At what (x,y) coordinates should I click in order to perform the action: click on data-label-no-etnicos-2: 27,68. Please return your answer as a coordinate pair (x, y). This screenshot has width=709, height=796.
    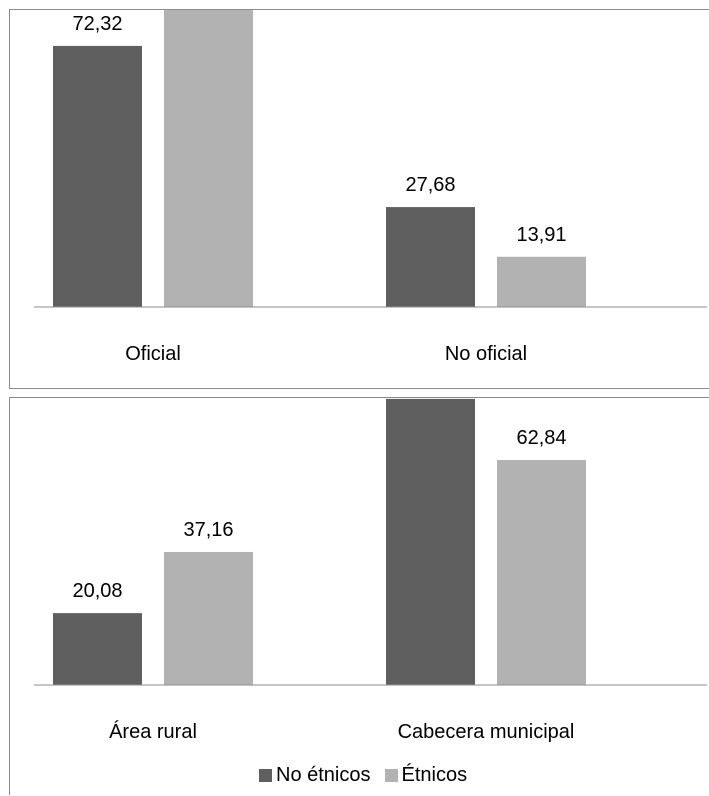
    Looking at the image, I should click on (430, 185).